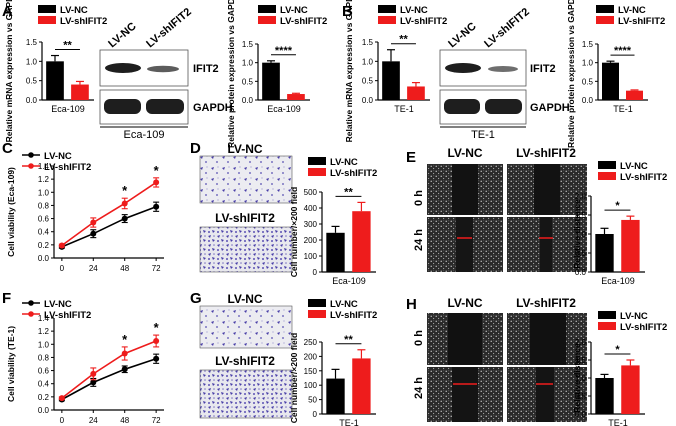 This screenshot has height=426, width=676. What do you see at coordinates (248, 44) in the screenshot?
I see `y-tick-label: 1.5` at bounding box center [248, 44].